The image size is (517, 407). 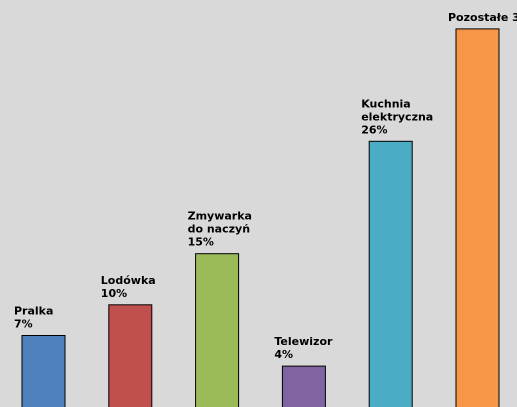 I want to click on bar-label-line: do naczyń, so click(x=219, y=229).